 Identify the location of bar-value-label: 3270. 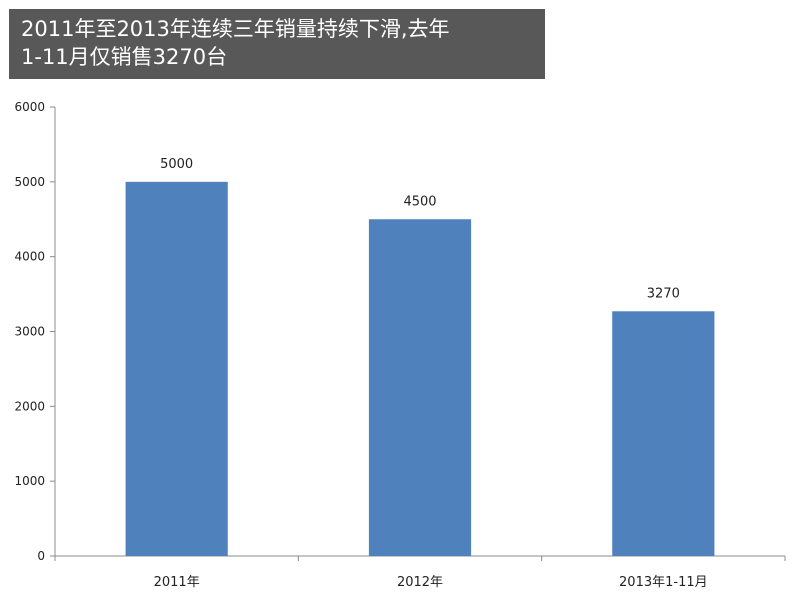
(663, 293).